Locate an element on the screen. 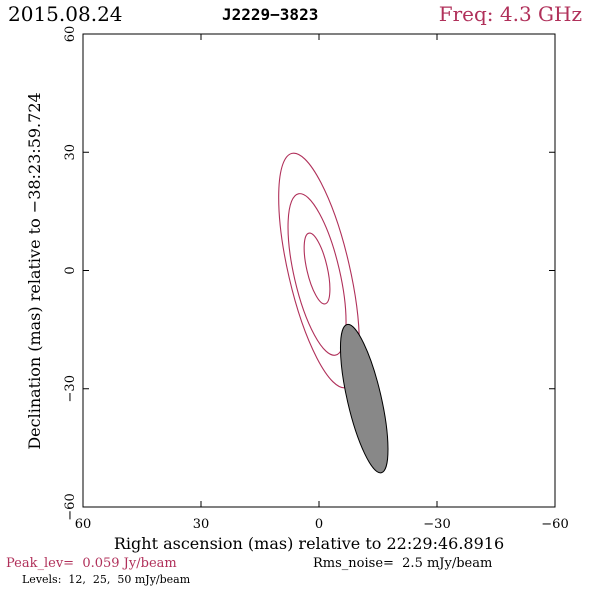 The width and height of the screenshot is (590, 590). peak-level: Peak_lev= 0.059 Jy/beam is located at coordinates (91, 563).